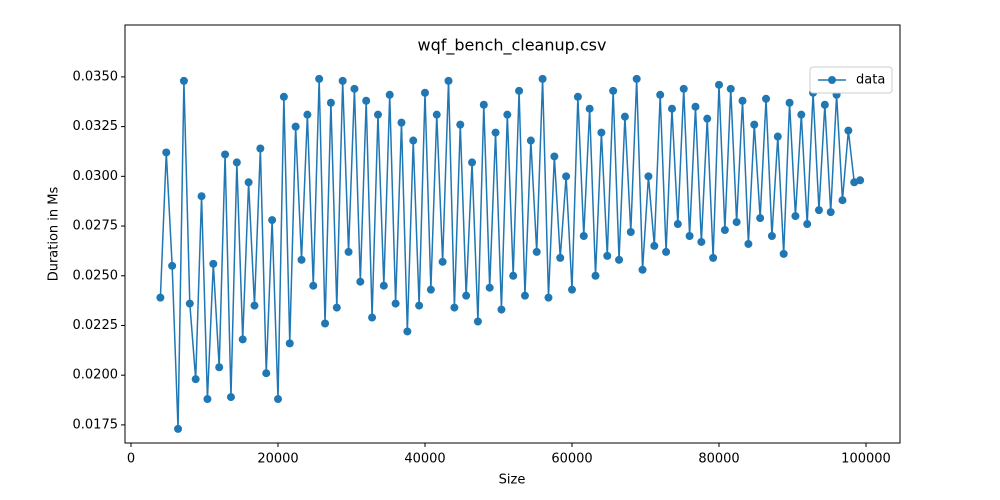  What do you see at coordinates (718, 459) in the screenshot?
I see `x-tick-label: 80000` at bounding box center [718, 459].